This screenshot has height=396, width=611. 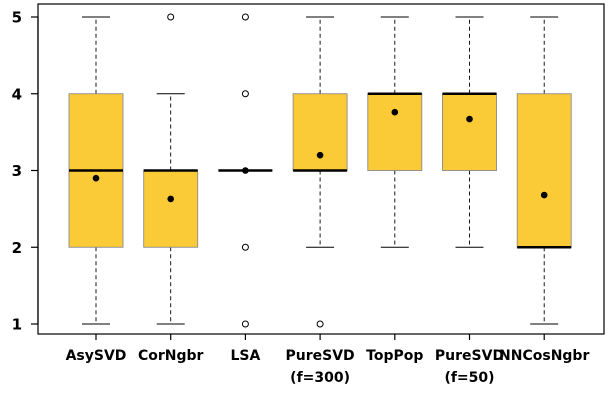 I want to click on box-asysvd, so click(x=96, y=170).